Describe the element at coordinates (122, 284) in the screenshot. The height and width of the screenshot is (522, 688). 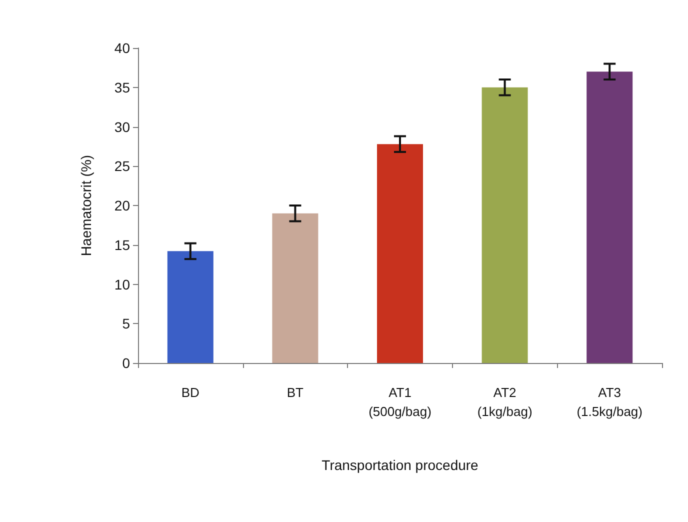
I see `y-tick-label: 10` at that location.